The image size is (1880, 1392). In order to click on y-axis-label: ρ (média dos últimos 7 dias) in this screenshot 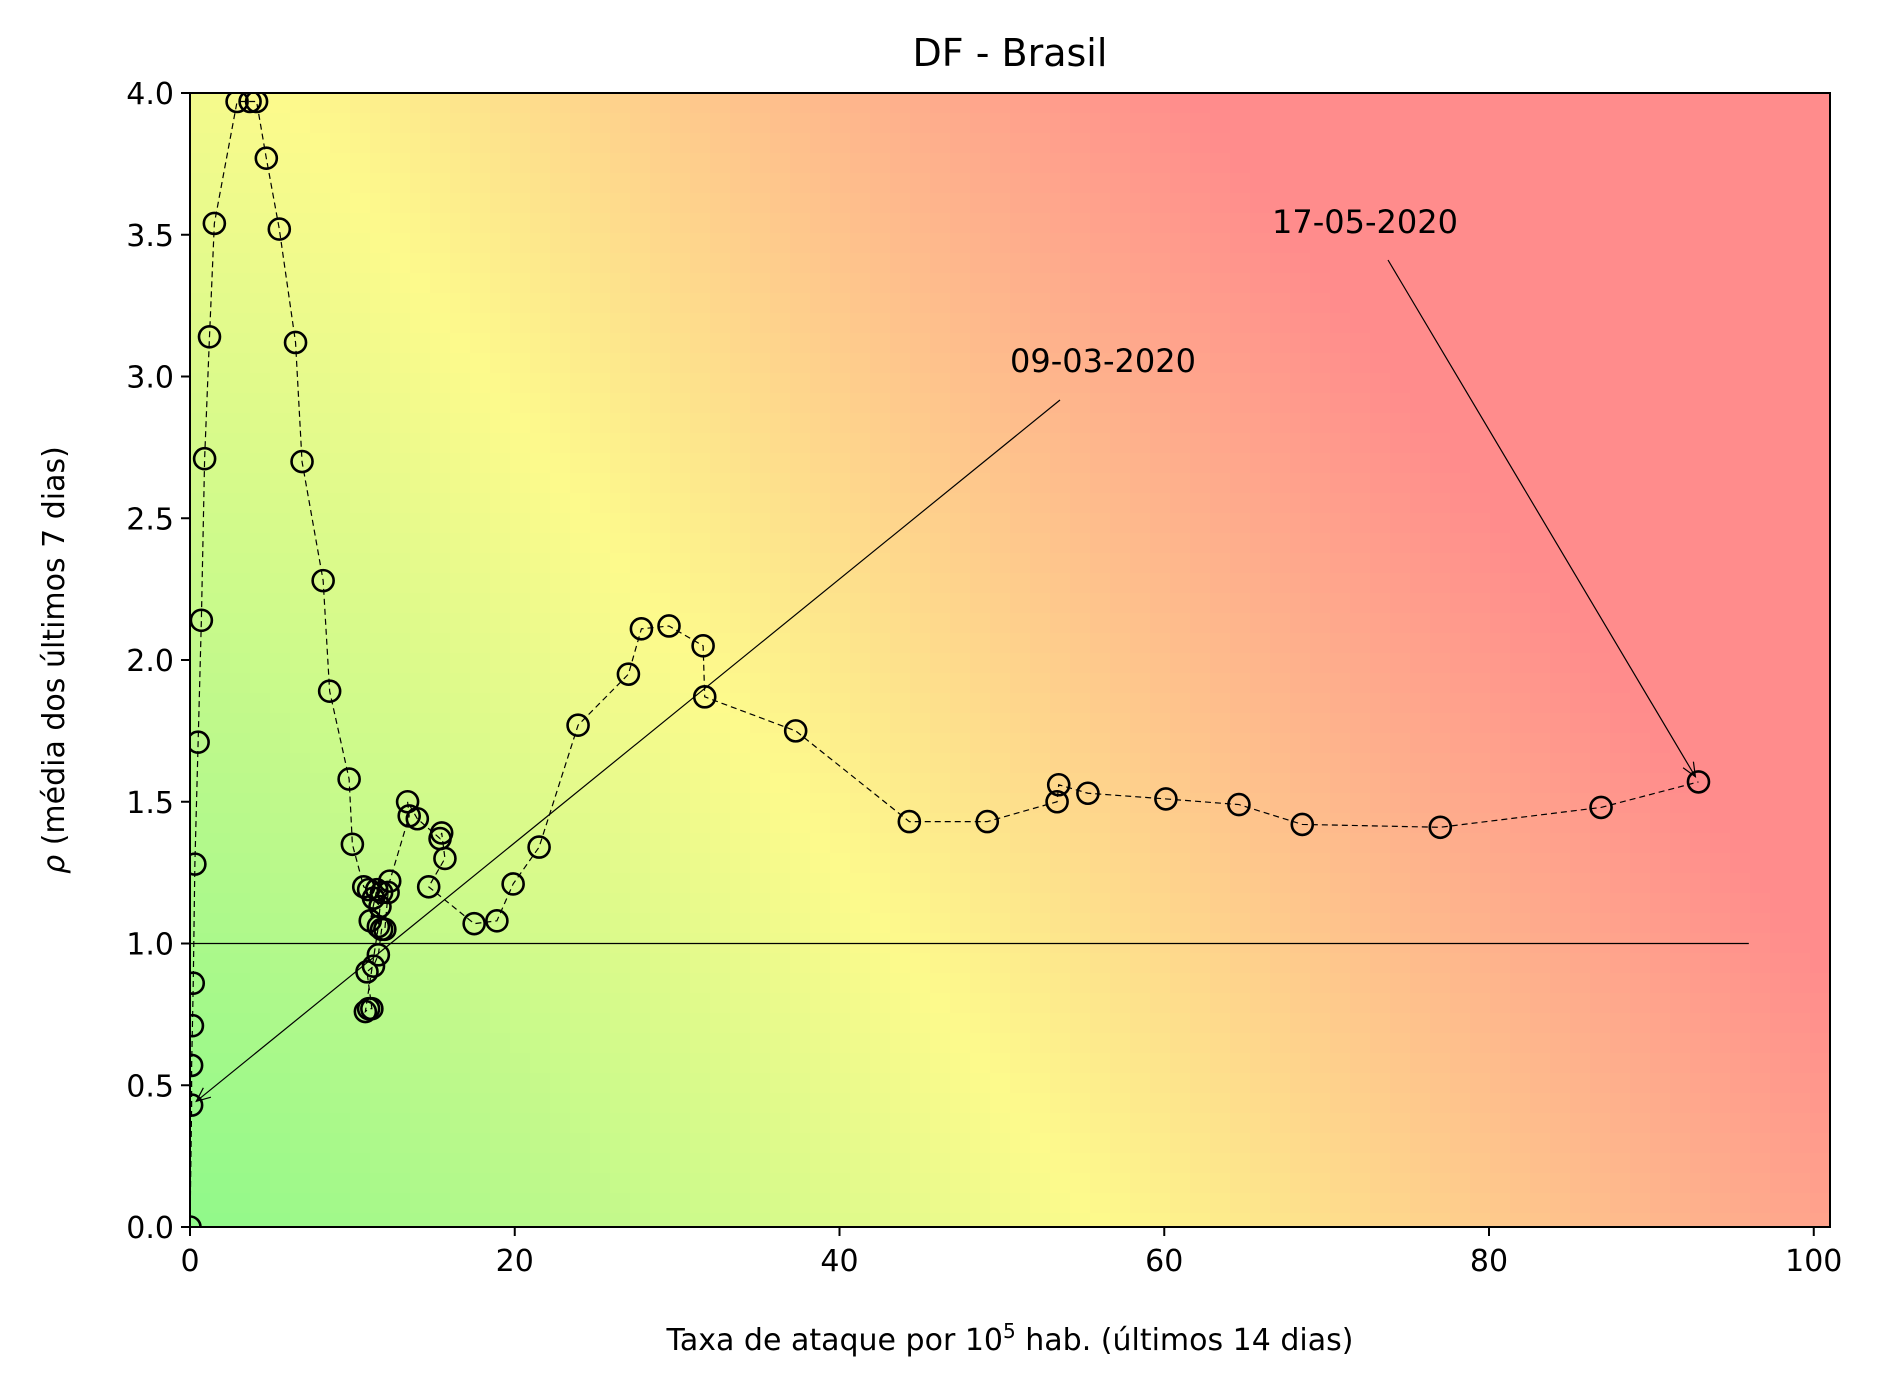, I will do `click(54, 660)`.